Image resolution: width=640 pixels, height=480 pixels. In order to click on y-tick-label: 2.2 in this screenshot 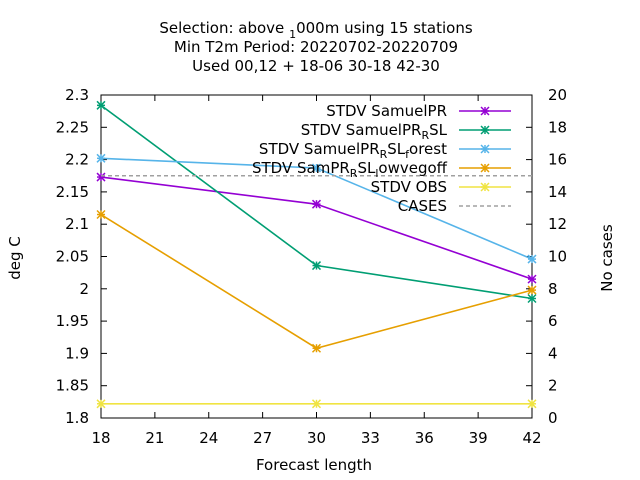, I will do `click(77, 160)`.